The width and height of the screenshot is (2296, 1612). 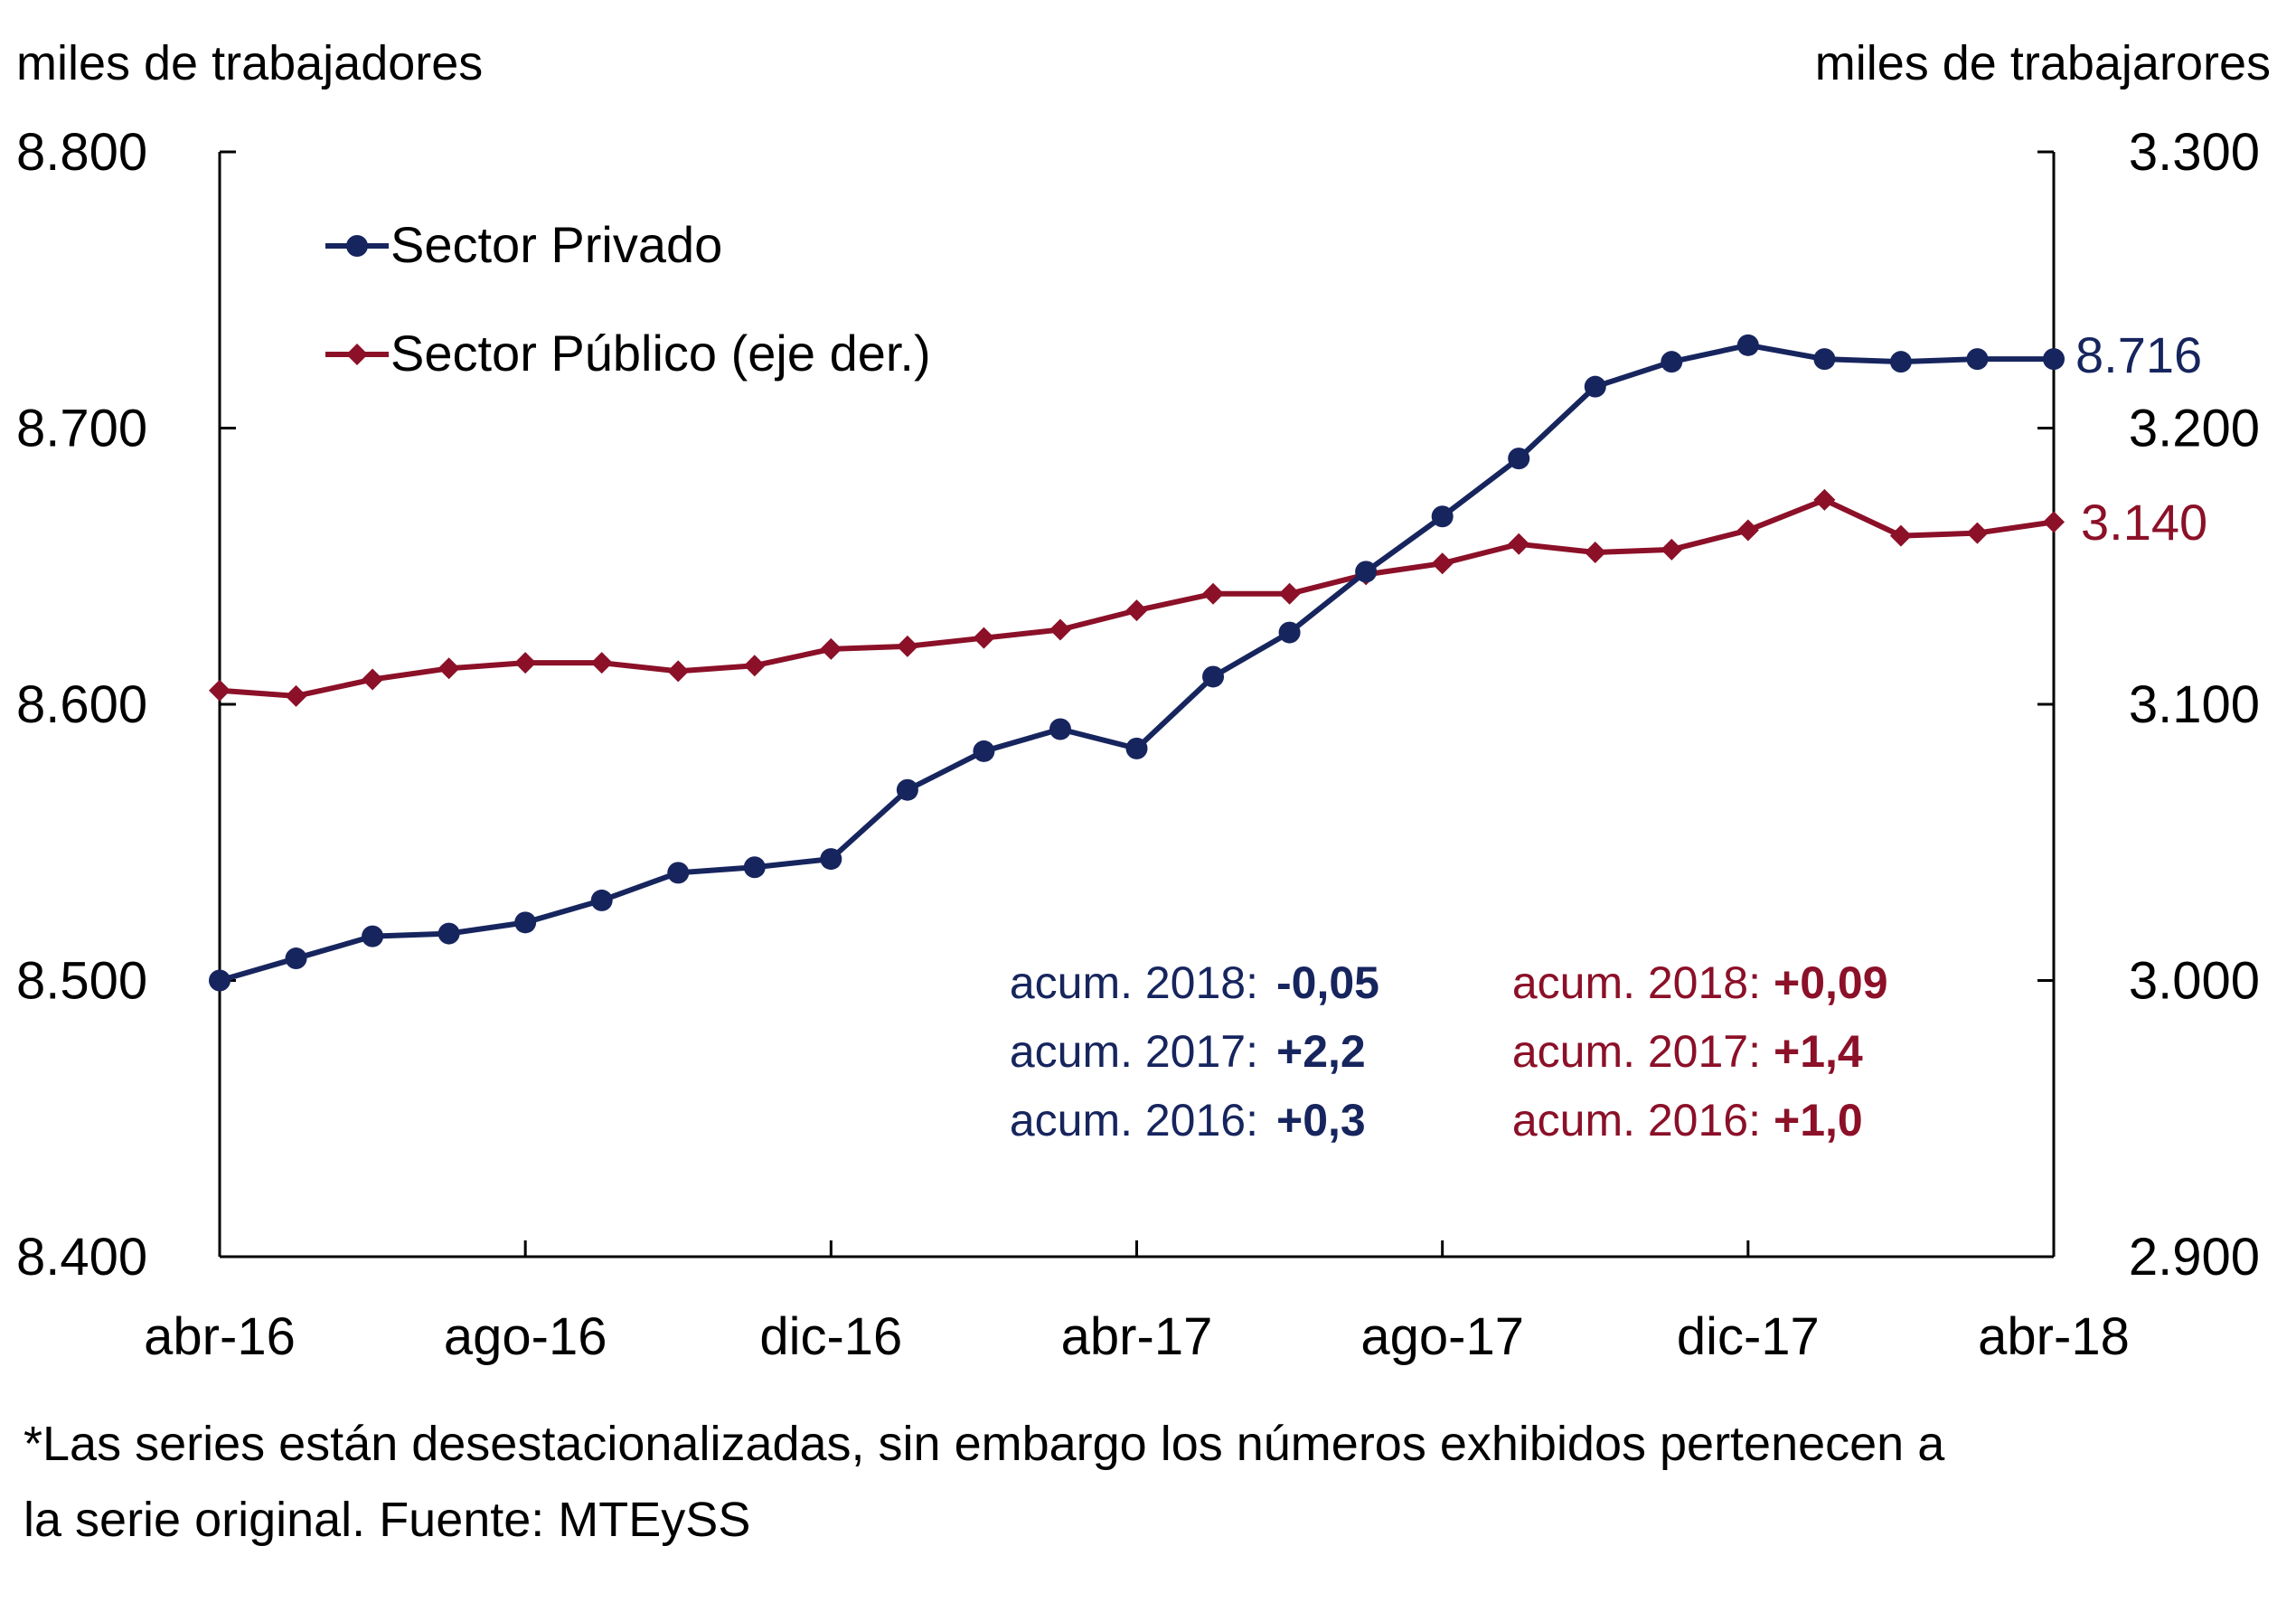 What do you see at coordinates (81, 704) in the screenshot?
I see `left-tick-label: 8.600` at bounding box center [81, 704].